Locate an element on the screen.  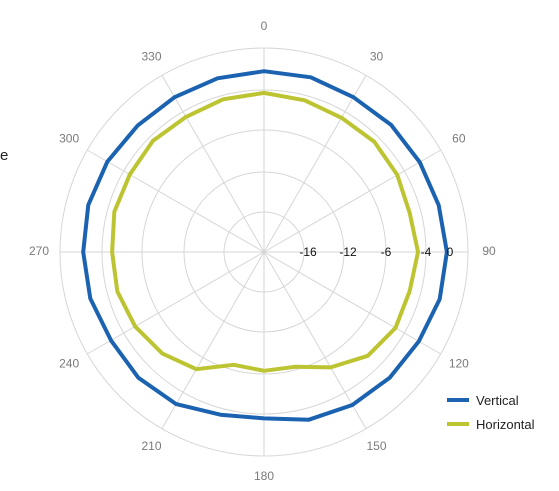
radial-tick-label: -4 is located at coordinates (426, 252).